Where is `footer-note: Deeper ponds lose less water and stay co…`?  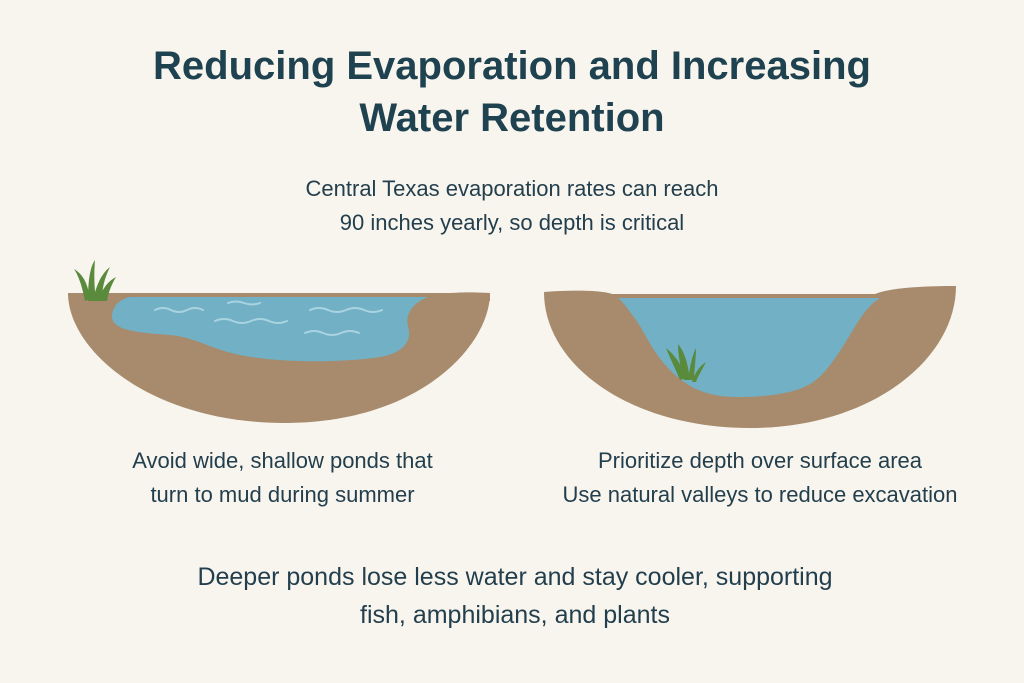
footer-note: Deeper ponds lose less water and stay co… is located at coordinates (512, 596).